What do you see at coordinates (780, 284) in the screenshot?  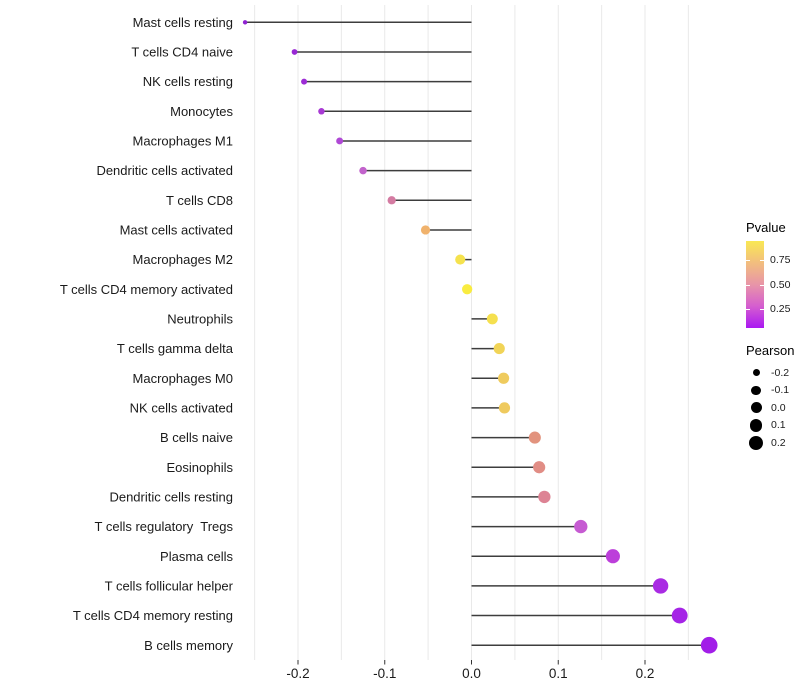 I see `pvalue-gradient-tick-label: 0.50` at bounding box center [780, 284].